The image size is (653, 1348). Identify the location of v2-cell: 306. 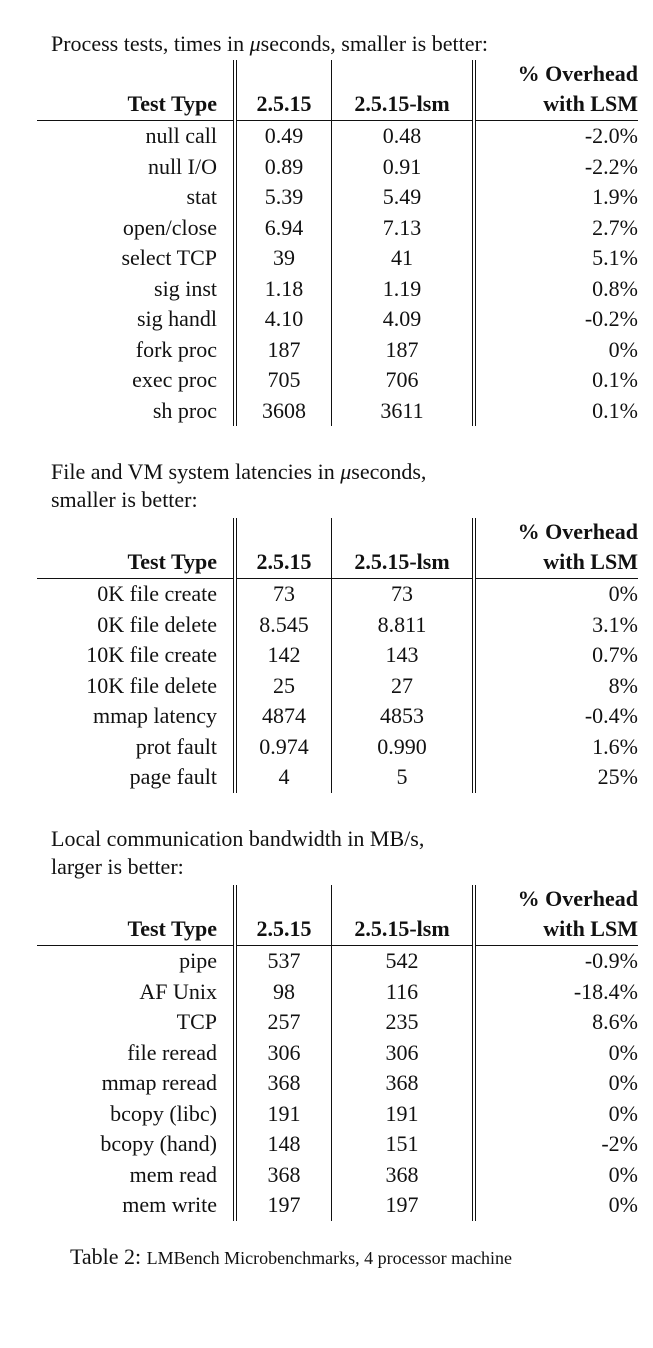
(403, 1052).